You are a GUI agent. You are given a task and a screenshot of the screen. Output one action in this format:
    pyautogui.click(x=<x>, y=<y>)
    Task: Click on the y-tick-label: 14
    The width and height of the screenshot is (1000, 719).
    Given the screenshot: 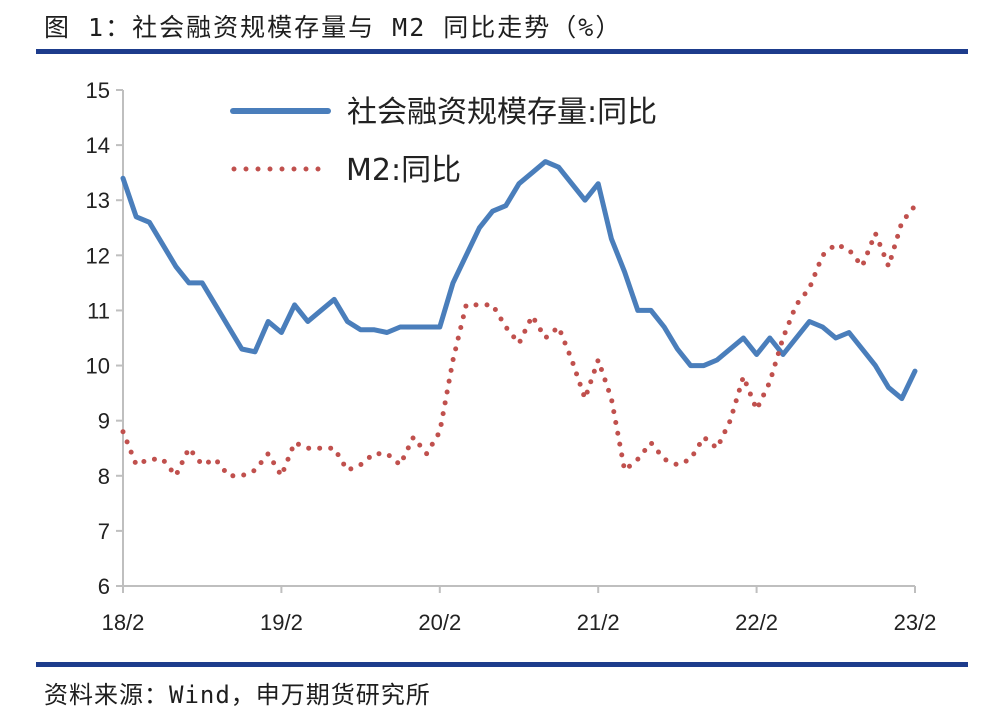 What is the action you would take?
    pyautogui.click(x=98, y=145)
    